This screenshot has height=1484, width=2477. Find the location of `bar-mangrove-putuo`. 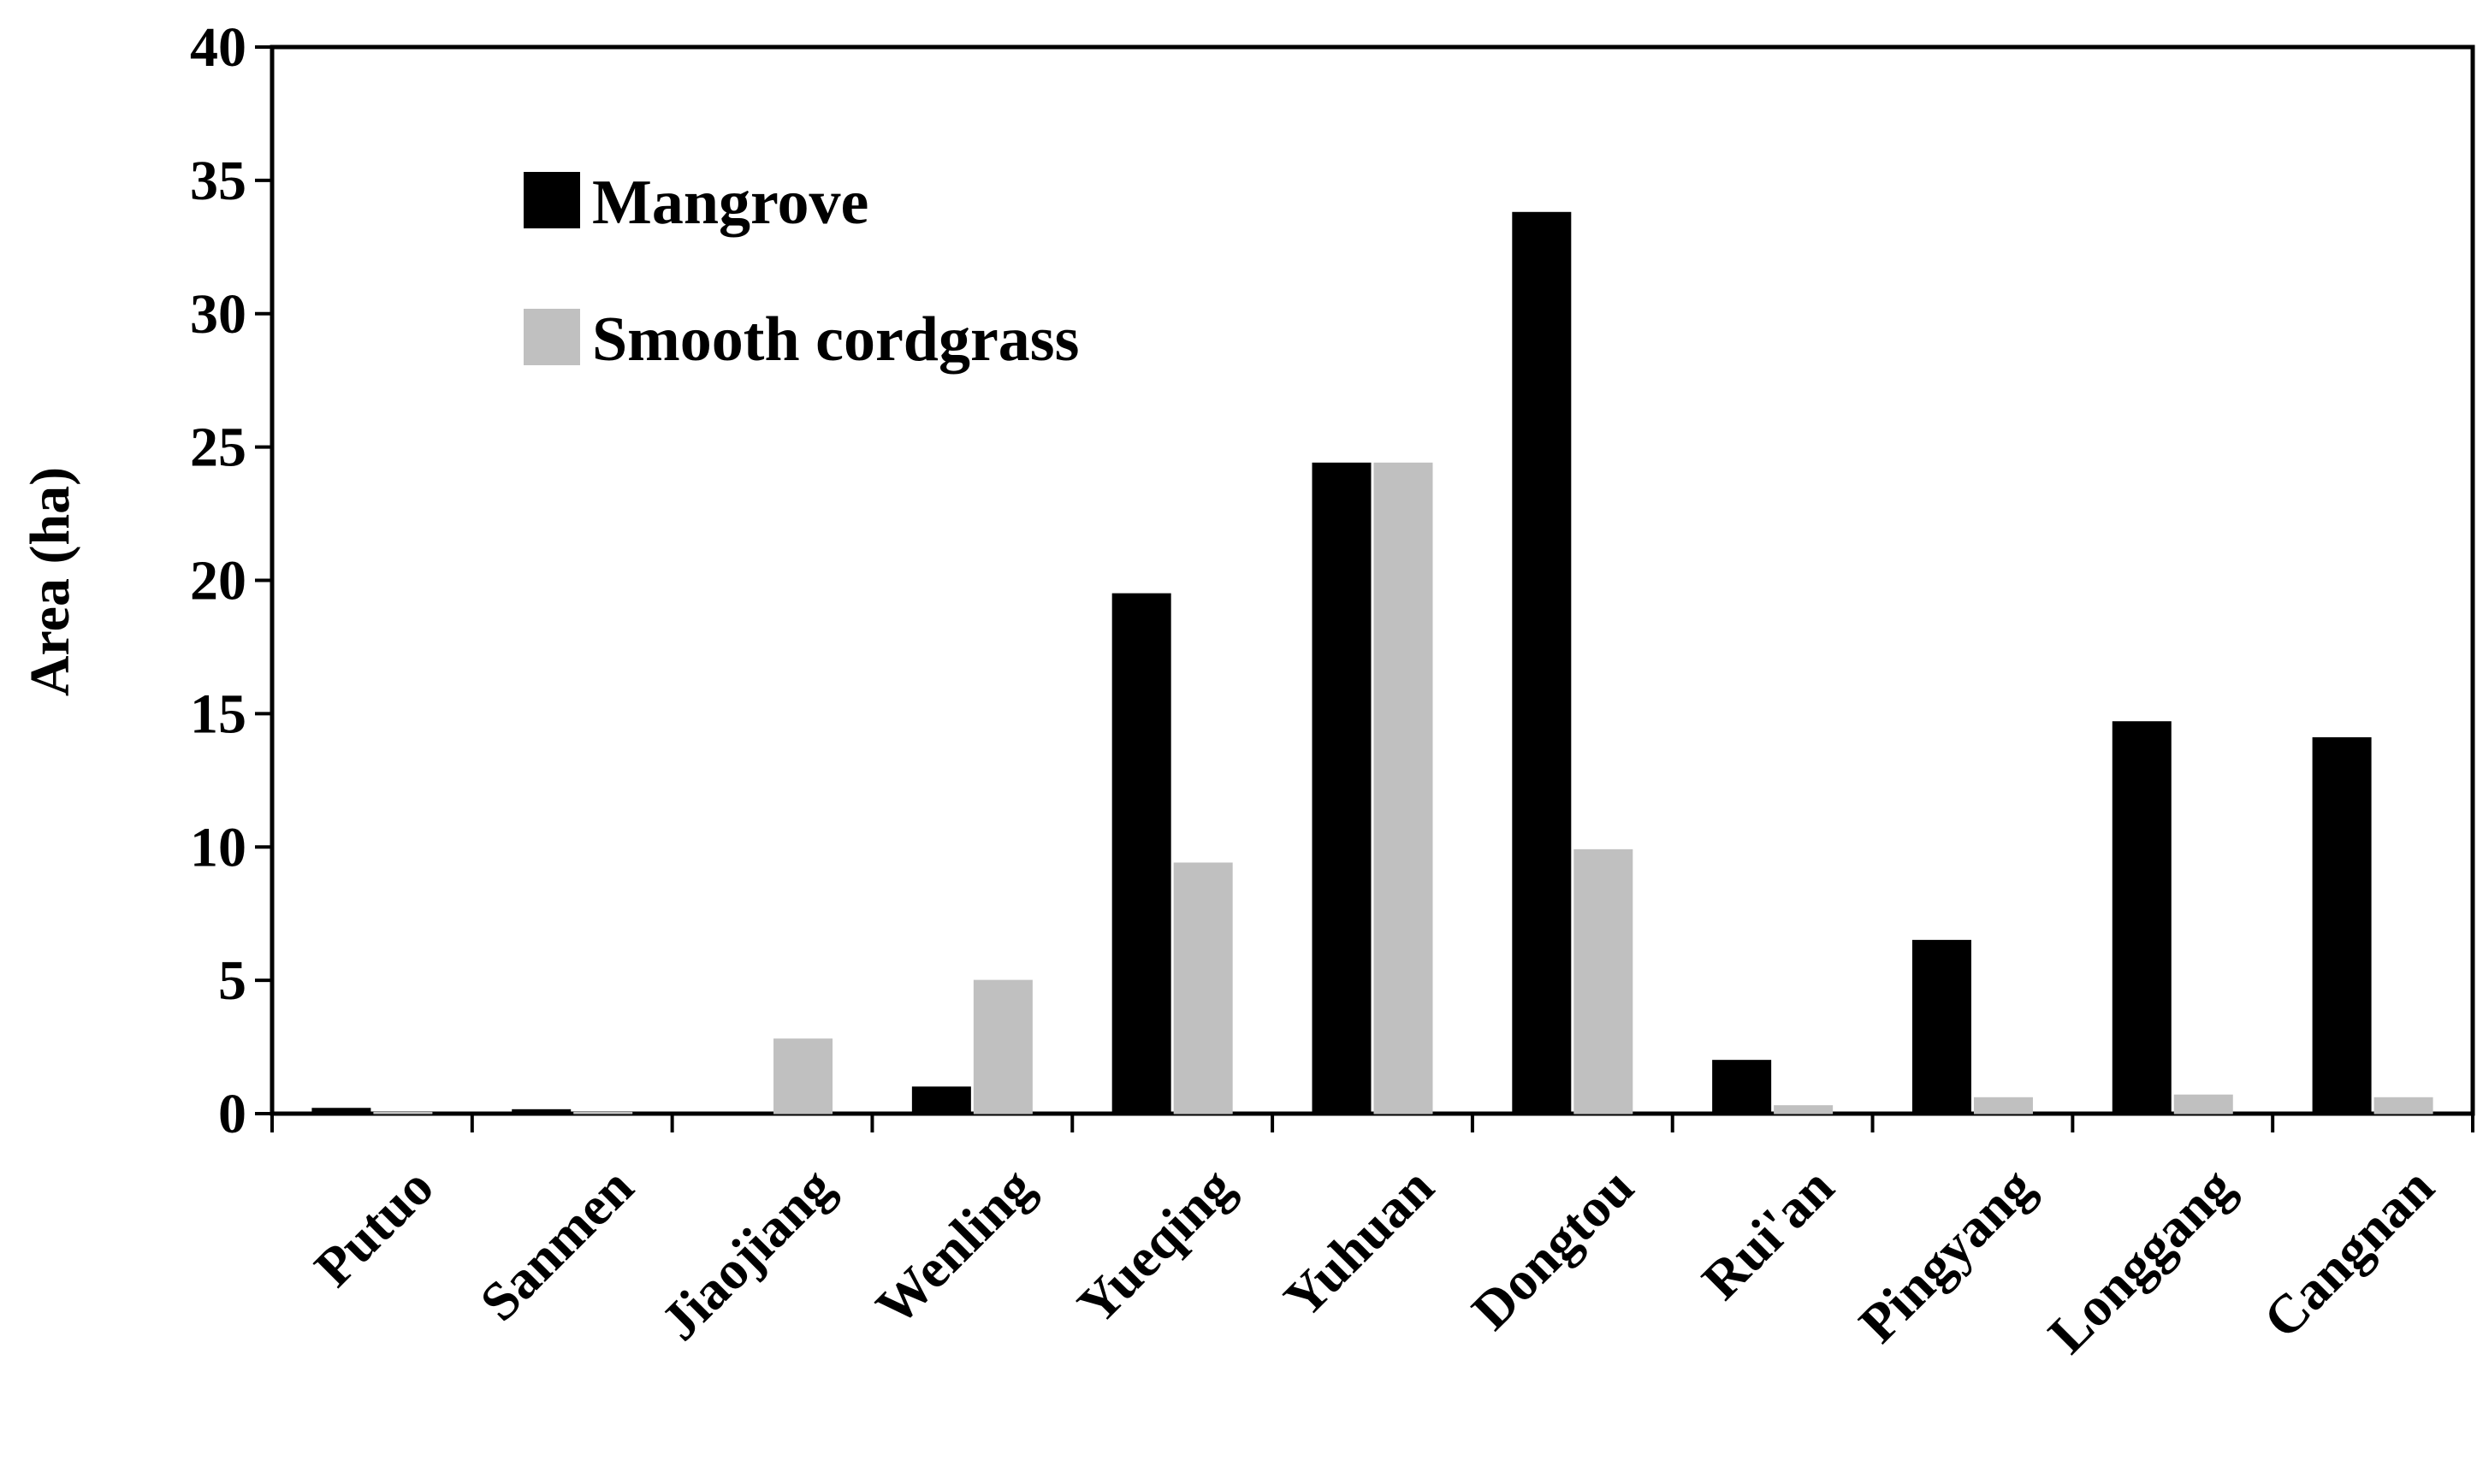

bar-mangrove-putuo is located at coordinates (341, 1111).